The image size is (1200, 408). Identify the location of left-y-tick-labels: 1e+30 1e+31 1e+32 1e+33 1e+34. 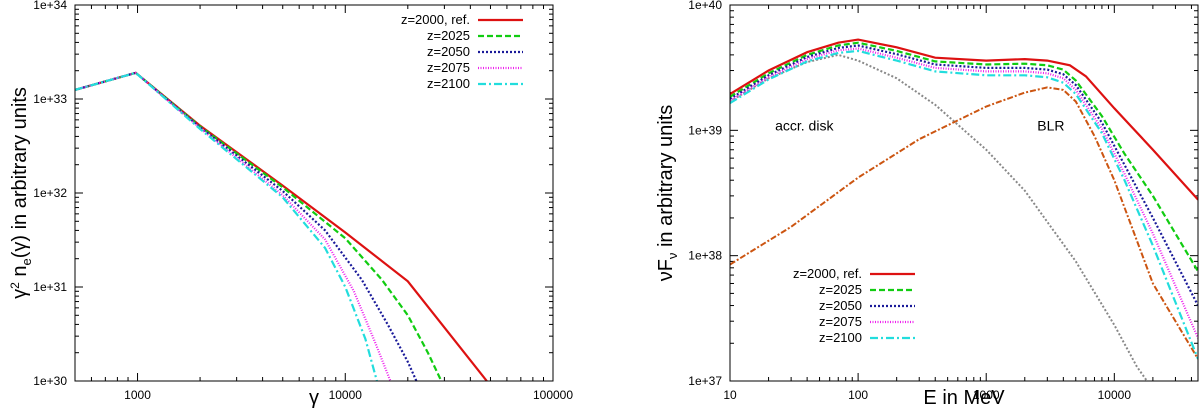
(50, 194).